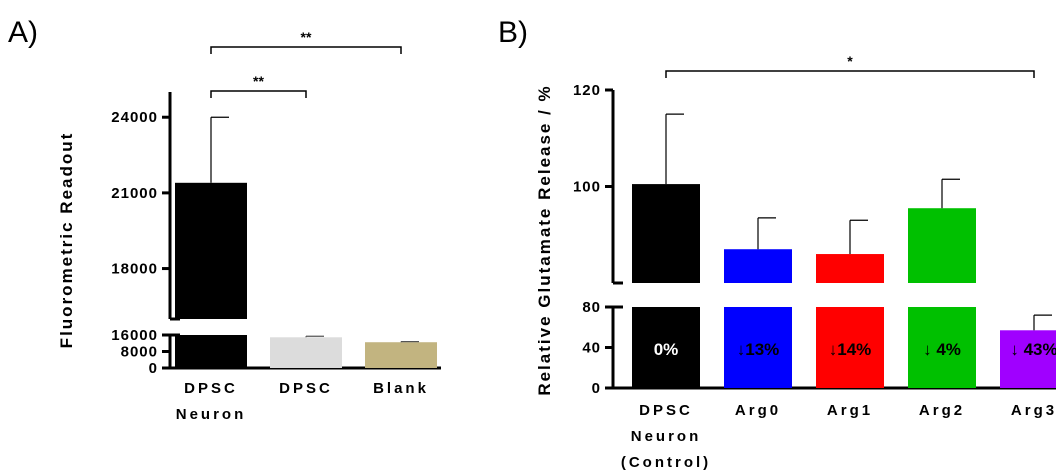  Describe the element at coordinates (134, 117) in the screenshot. I see `y-tick-label: 24000` at that location.